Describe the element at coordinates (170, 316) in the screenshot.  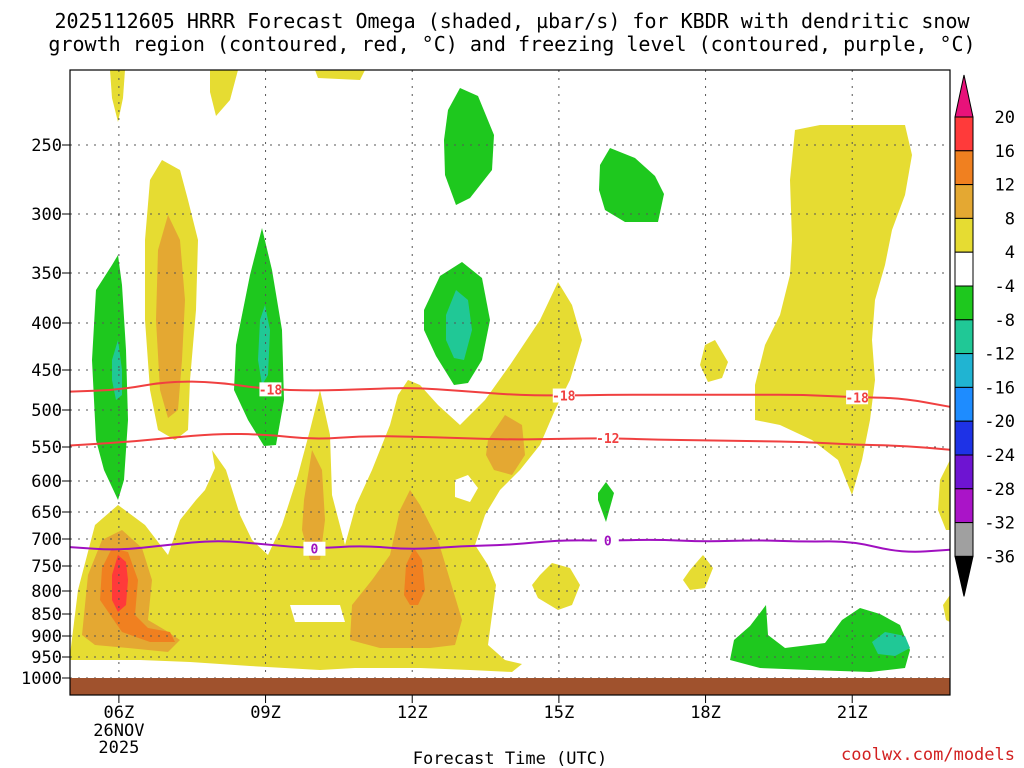
I see `omega-pos-8-plume-7z` at that location.